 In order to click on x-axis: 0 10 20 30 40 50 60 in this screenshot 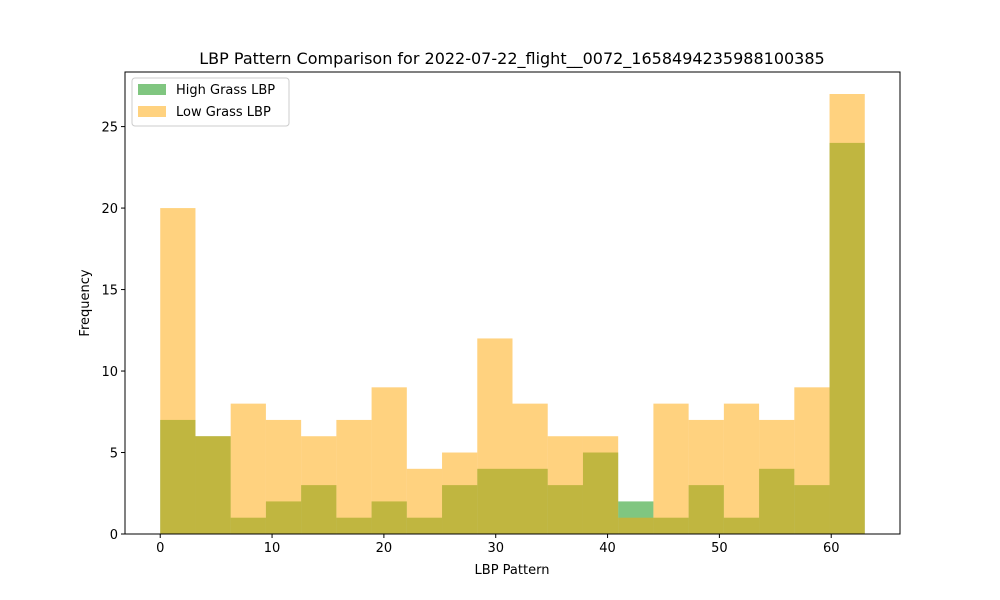, I will do `click(497, 545)`.